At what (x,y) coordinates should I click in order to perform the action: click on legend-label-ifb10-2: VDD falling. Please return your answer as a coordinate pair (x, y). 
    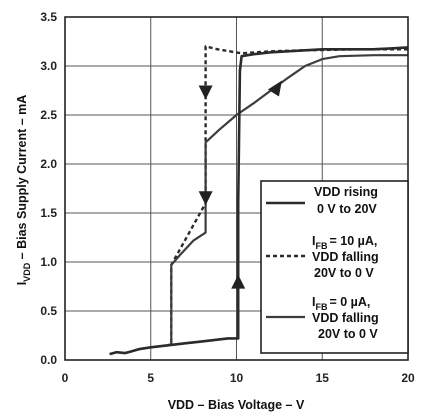
    Looking at the image, I should click on (345, 257).